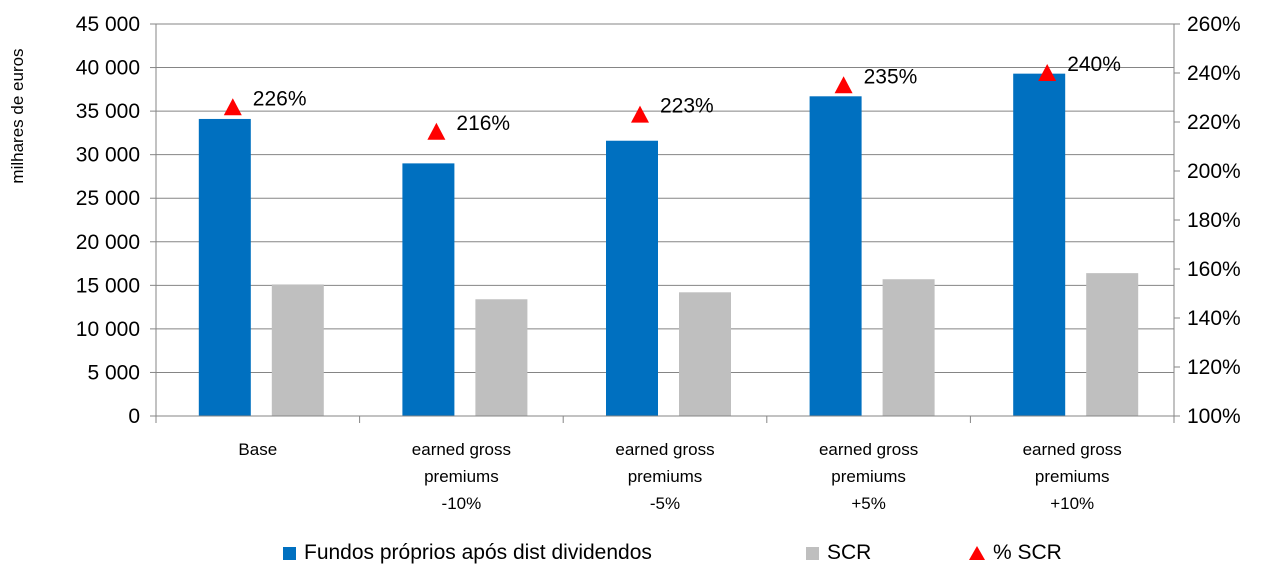  Describe the element at coordinates (891, 76) in the screenshot. I see `pct-scr-label: 235%` at that location.